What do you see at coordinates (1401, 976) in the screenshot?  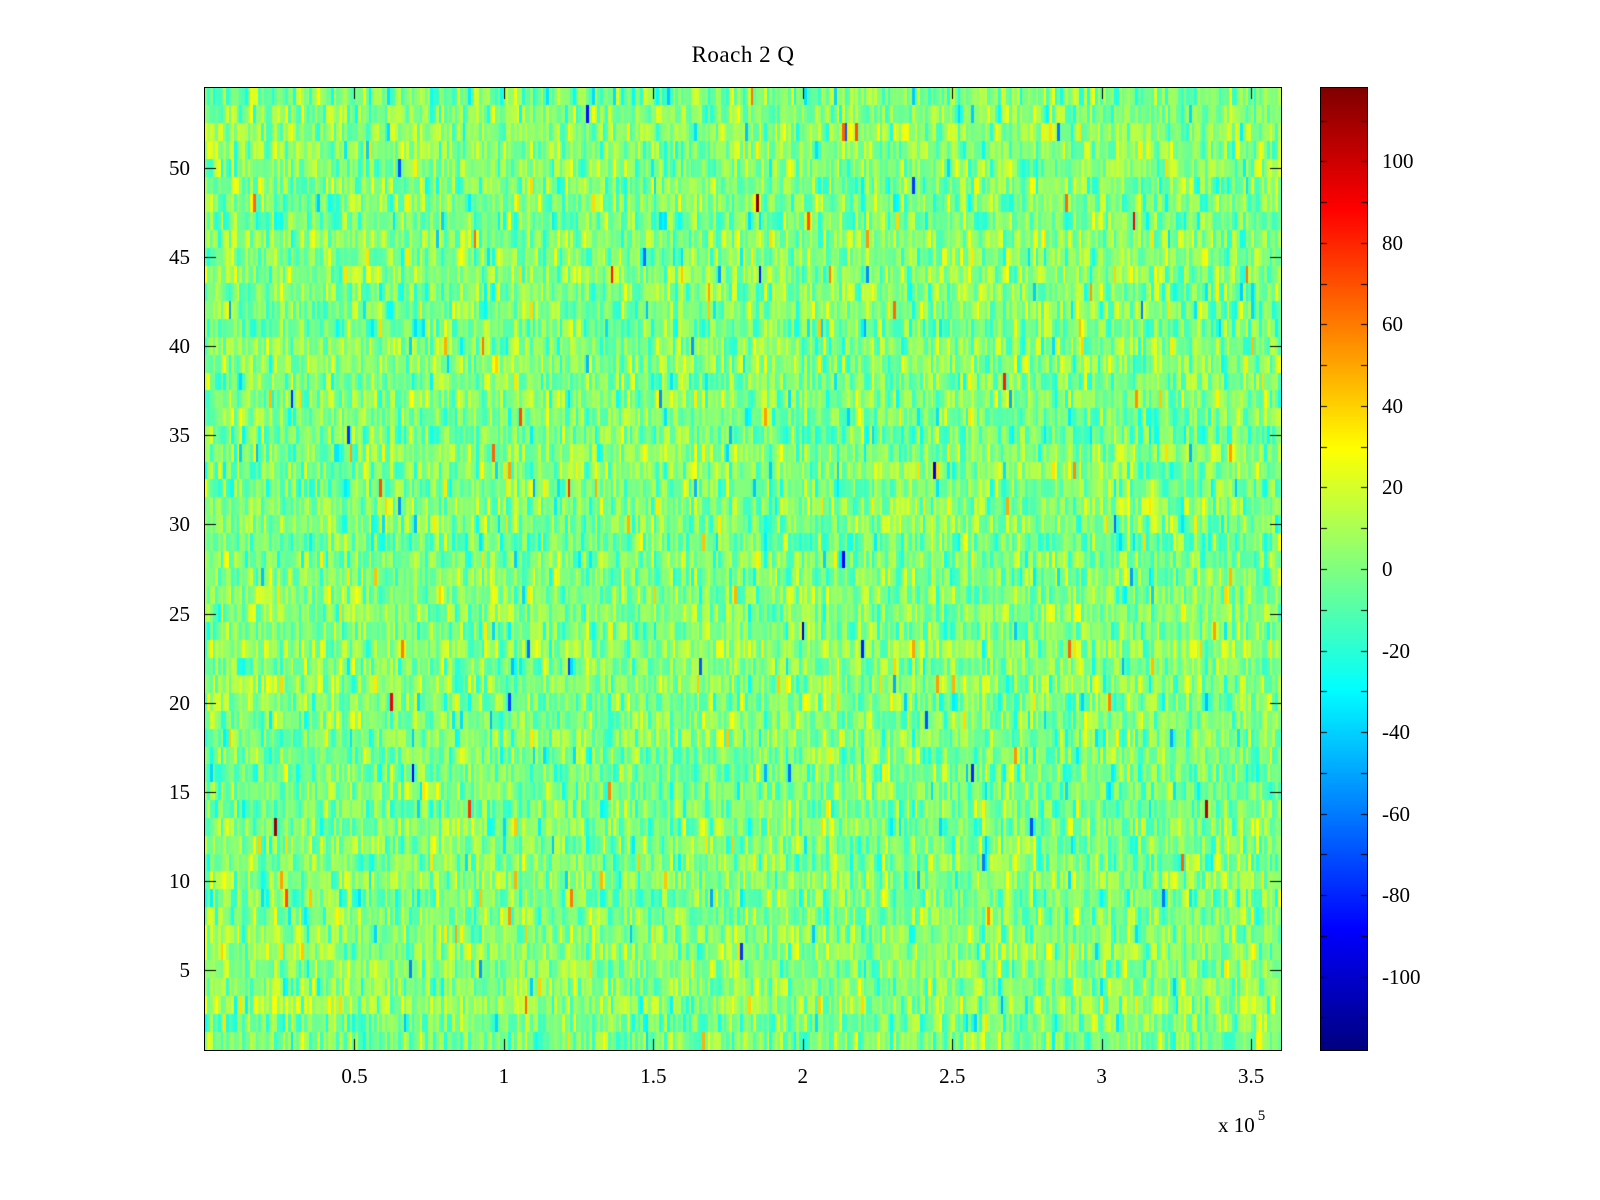 I see `colorbar-tick-label: -100` at bounding box center [1401, 976].